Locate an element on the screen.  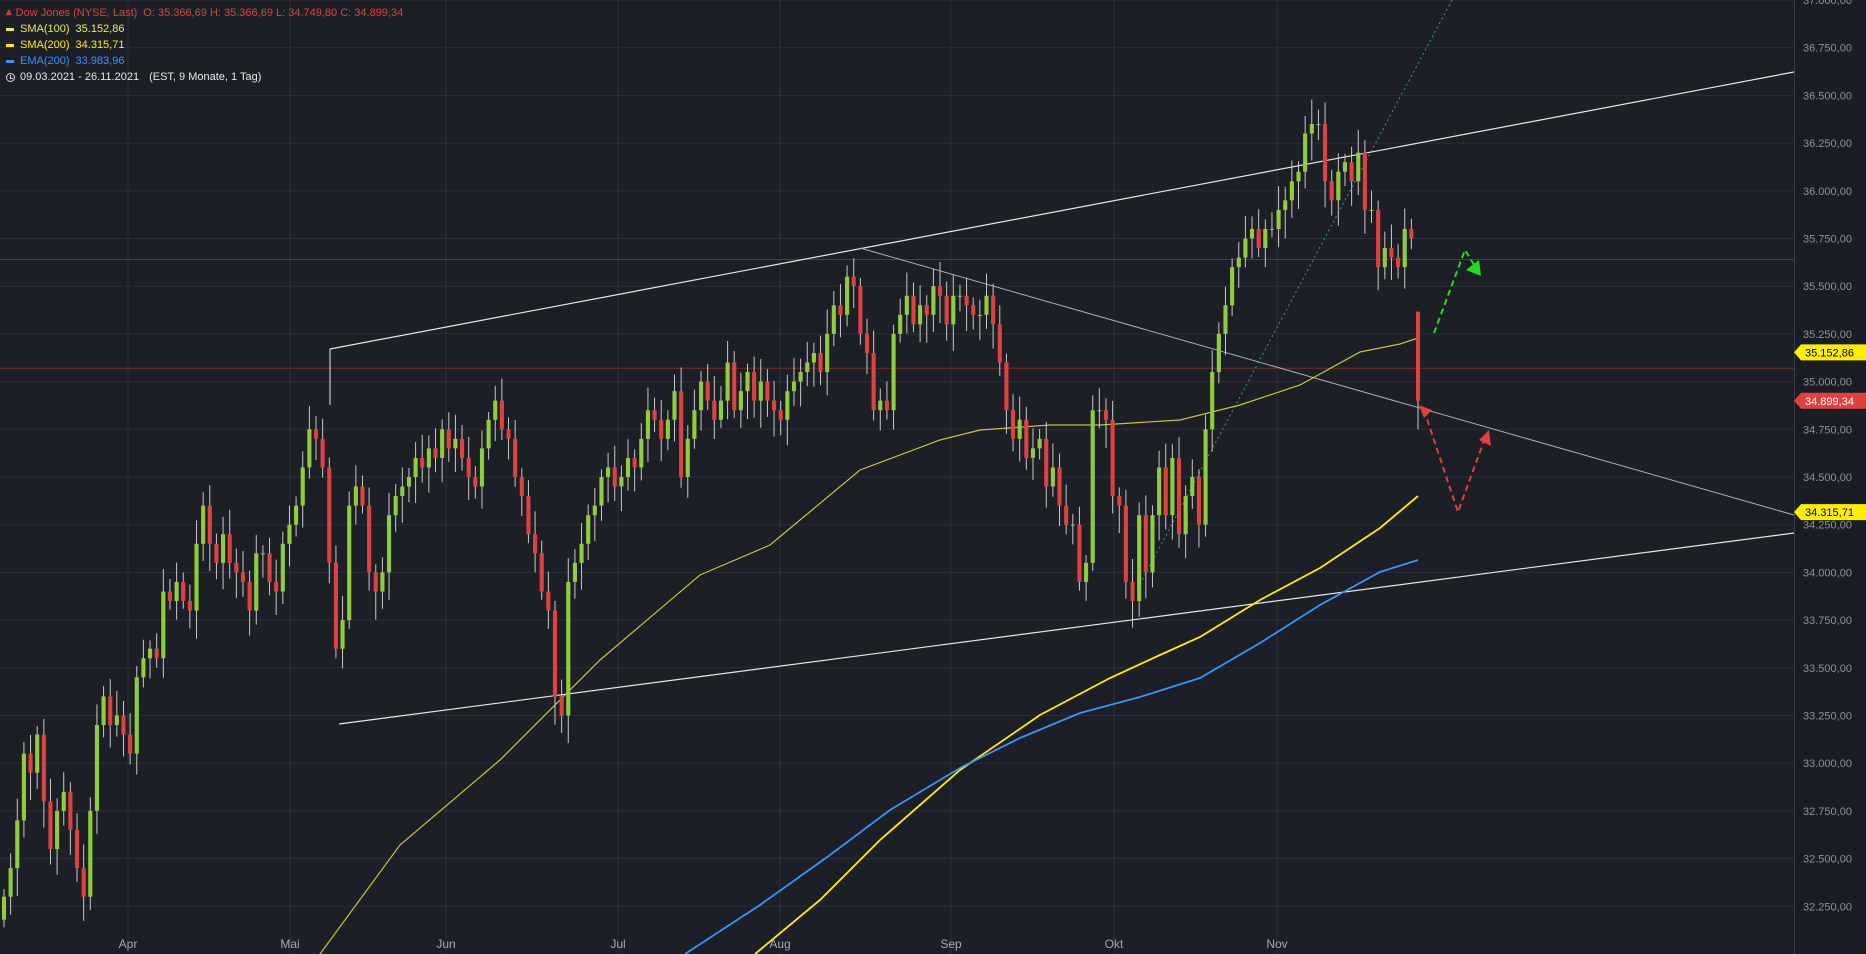
forecast-arrows is located at coordinates (1455, 381).